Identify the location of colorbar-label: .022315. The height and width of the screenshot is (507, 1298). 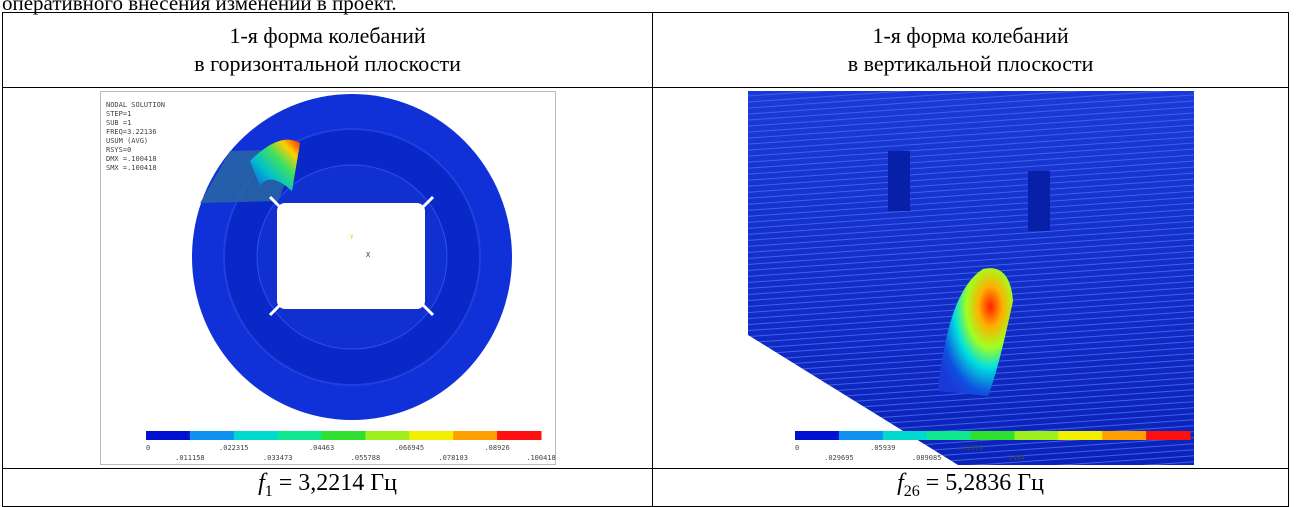
(234, 448).